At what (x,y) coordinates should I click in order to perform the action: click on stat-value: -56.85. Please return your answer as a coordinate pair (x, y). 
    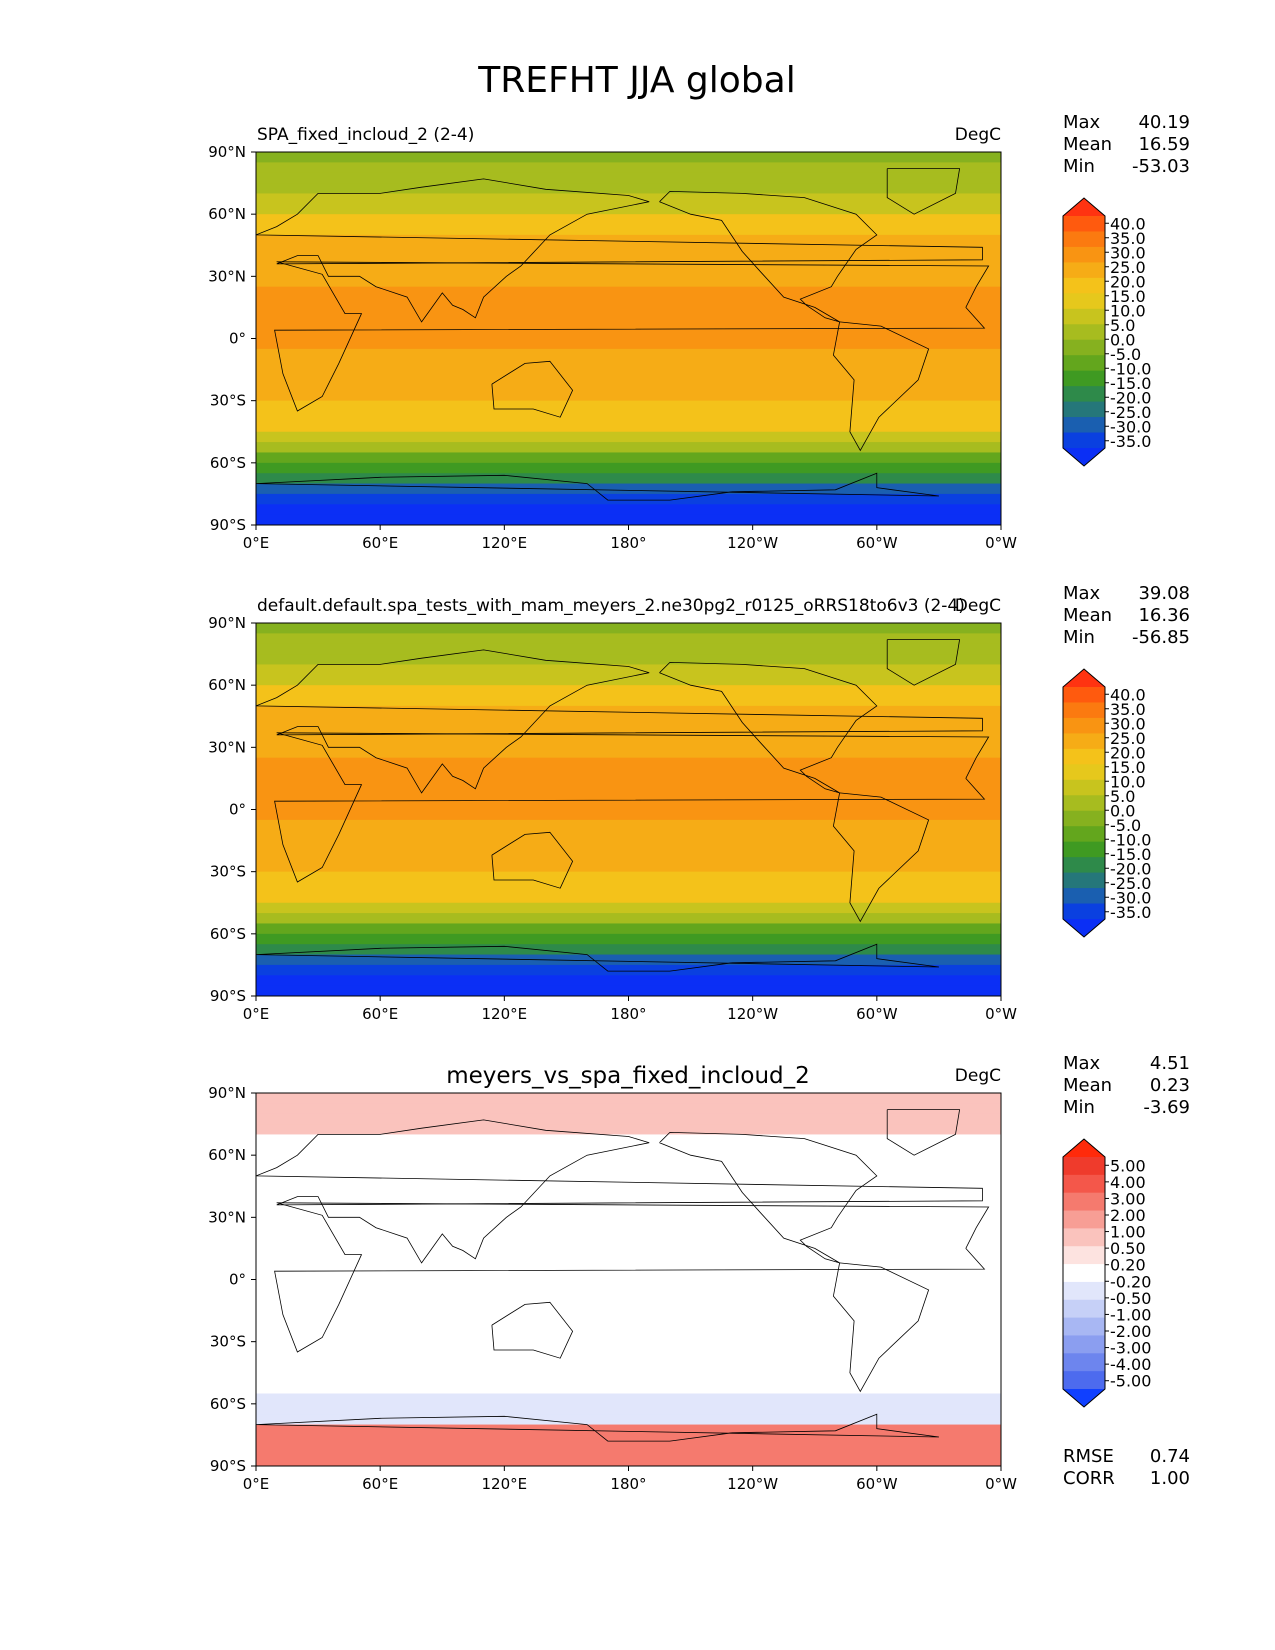
    Looking at the image, I should click on (1161, 637).